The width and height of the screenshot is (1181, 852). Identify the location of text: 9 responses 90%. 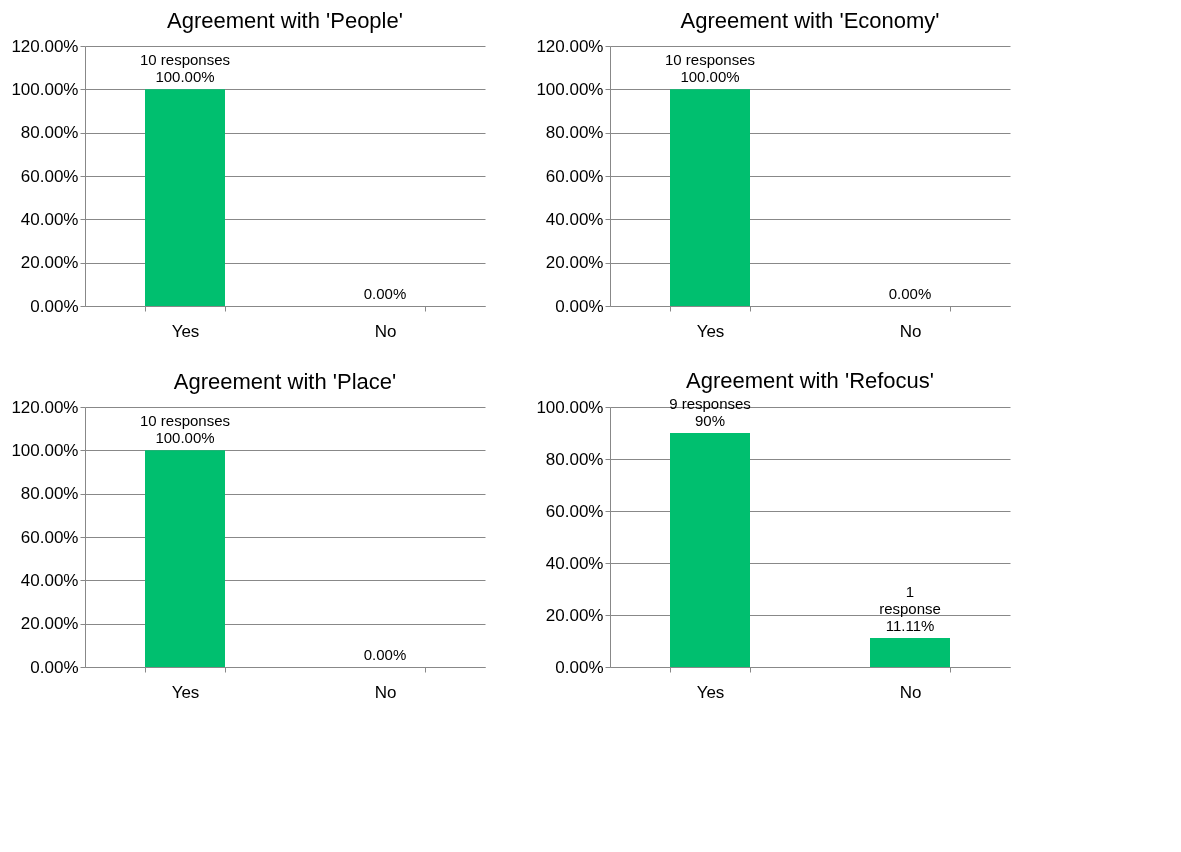
(710, 412).